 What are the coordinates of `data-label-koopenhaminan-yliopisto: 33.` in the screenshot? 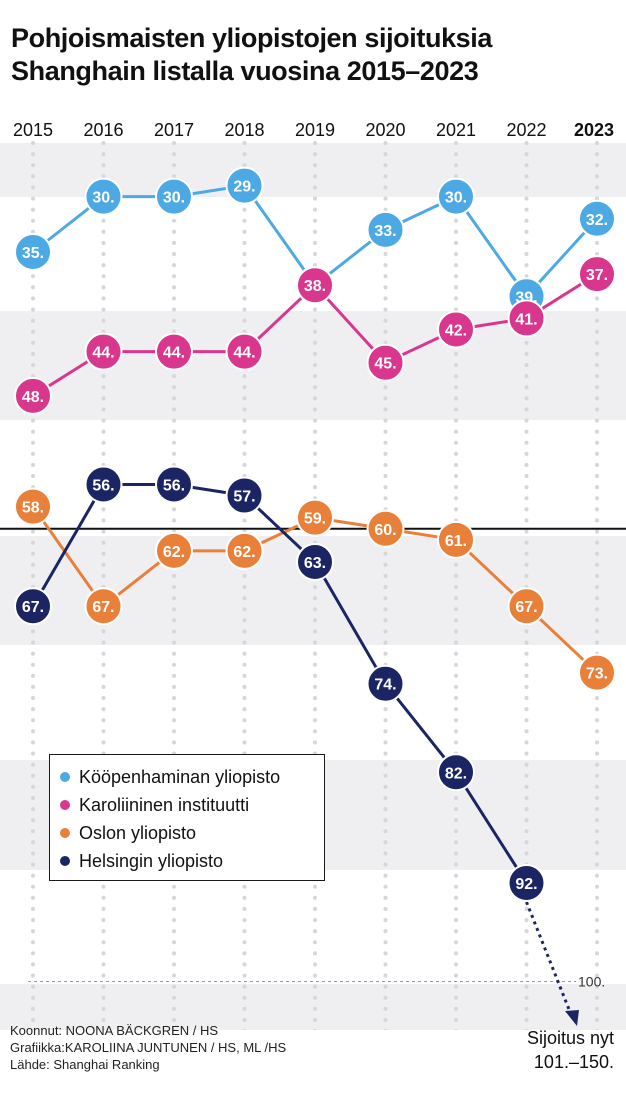 It's located at (385, 231).